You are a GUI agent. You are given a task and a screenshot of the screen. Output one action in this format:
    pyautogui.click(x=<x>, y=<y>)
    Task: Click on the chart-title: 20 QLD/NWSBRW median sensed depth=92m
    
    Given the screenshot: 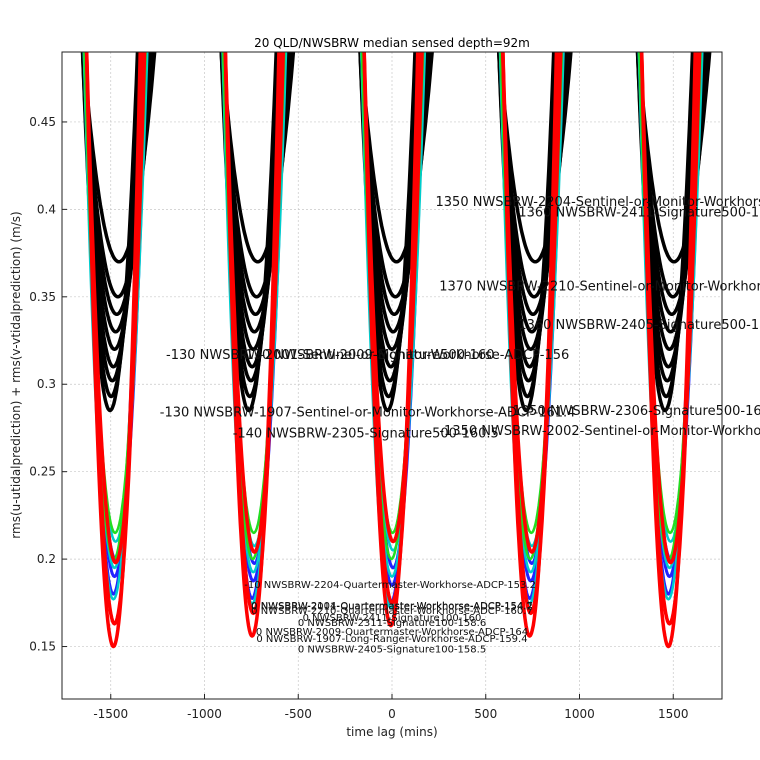 What is the action you would take?
    pyautogui.click(x=392, y=43)
    